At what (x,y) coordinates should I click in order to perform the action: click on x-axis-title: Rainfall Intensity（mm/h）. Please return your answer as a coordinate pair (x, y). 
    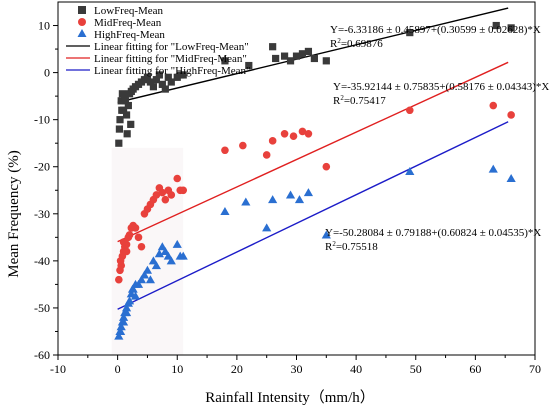
    Looking at the image, I should click on (290, 397).